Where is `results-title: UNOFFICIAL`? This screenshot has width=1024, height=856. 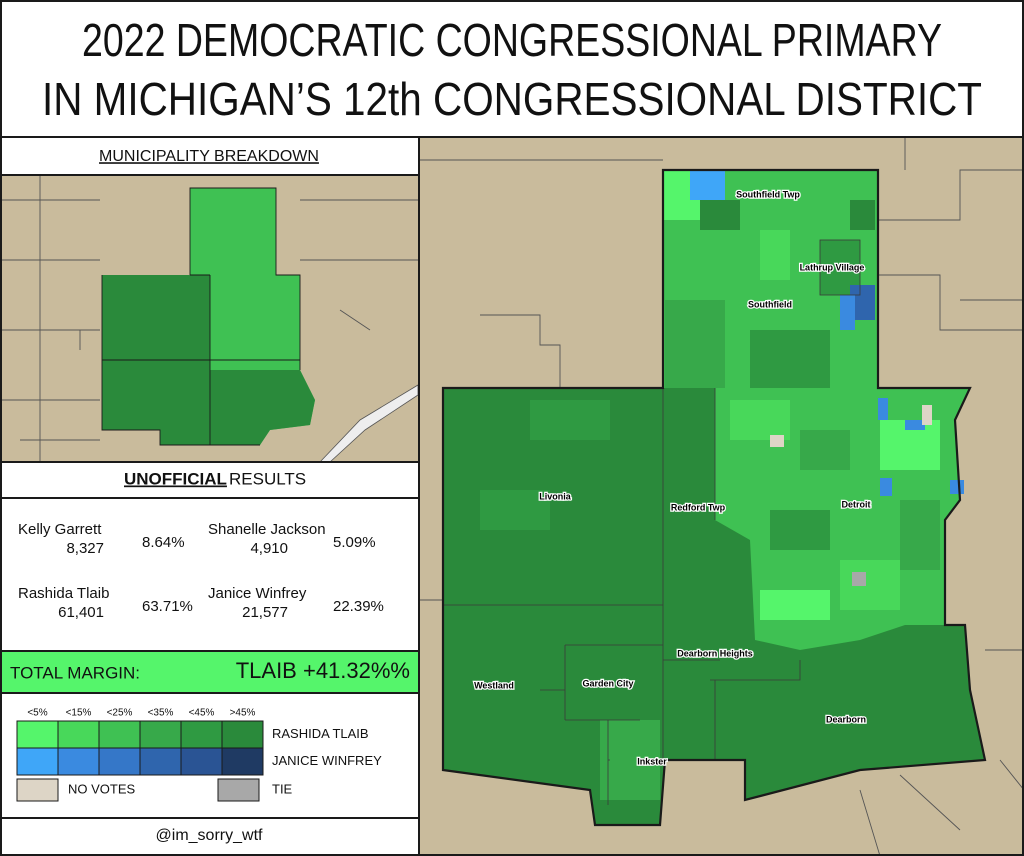
results-title: UNOFFICIAL is located at coordinates (175, 478).